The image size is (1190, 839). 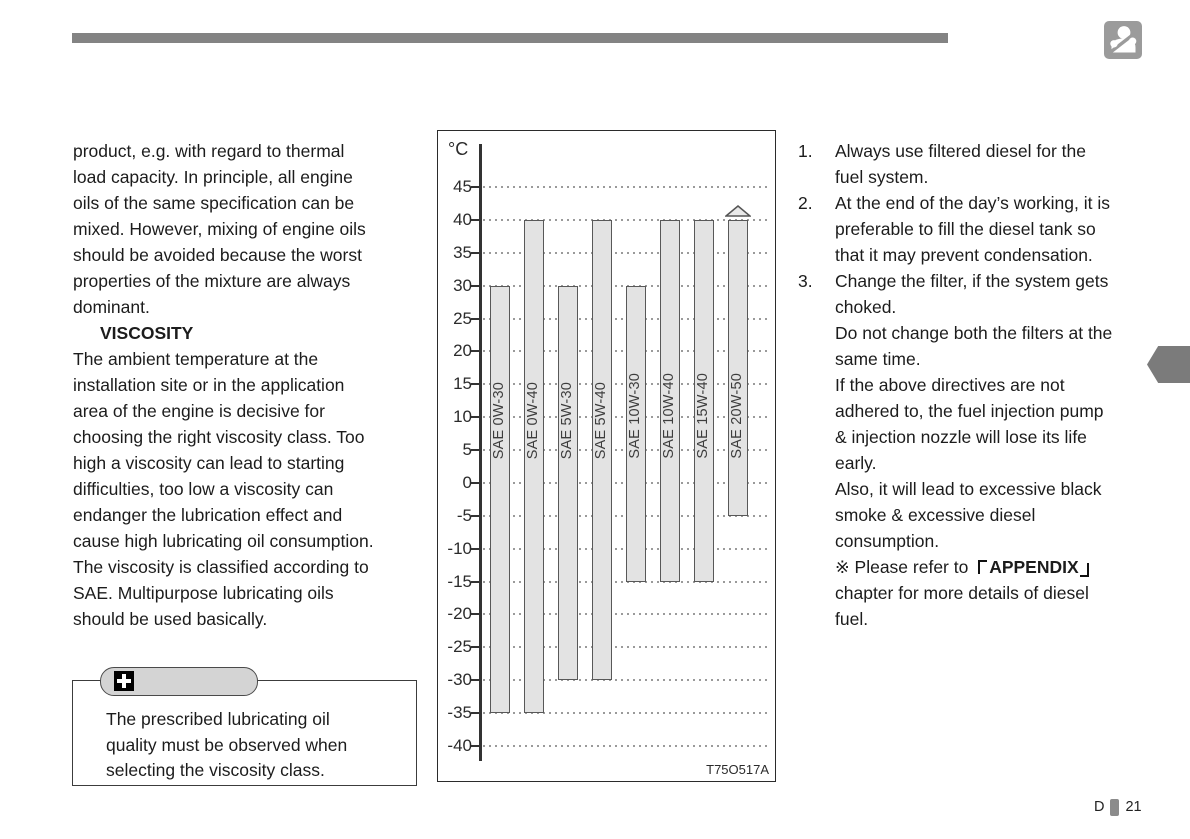 I want to click on text-line: cause high lubricating oil consumption., so click(x=223, y=541).